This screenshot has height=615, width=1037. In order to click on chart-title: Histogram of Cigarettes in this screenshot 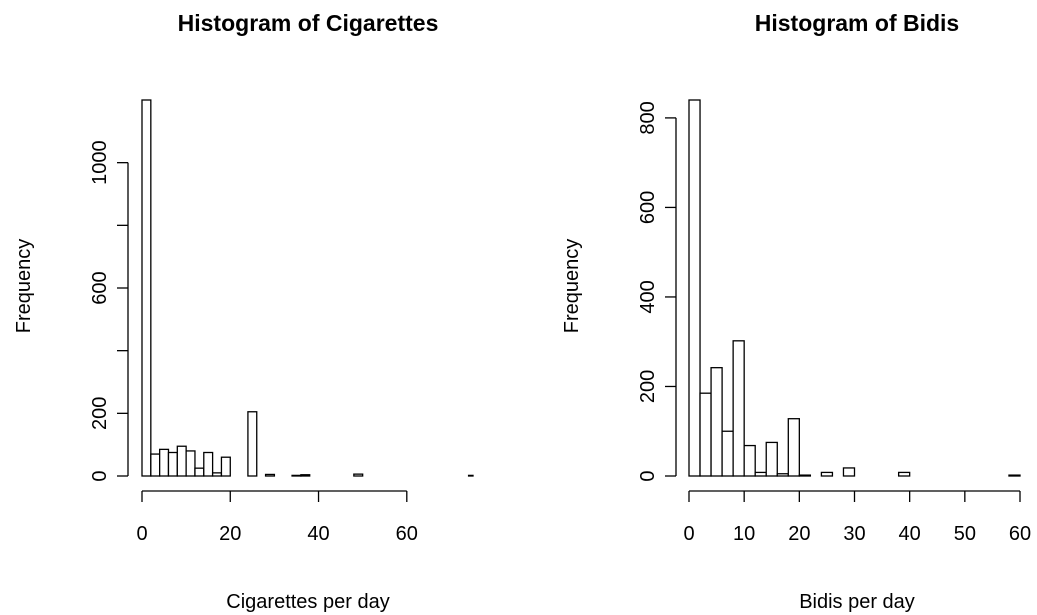, I will do `click(308, 23)`.